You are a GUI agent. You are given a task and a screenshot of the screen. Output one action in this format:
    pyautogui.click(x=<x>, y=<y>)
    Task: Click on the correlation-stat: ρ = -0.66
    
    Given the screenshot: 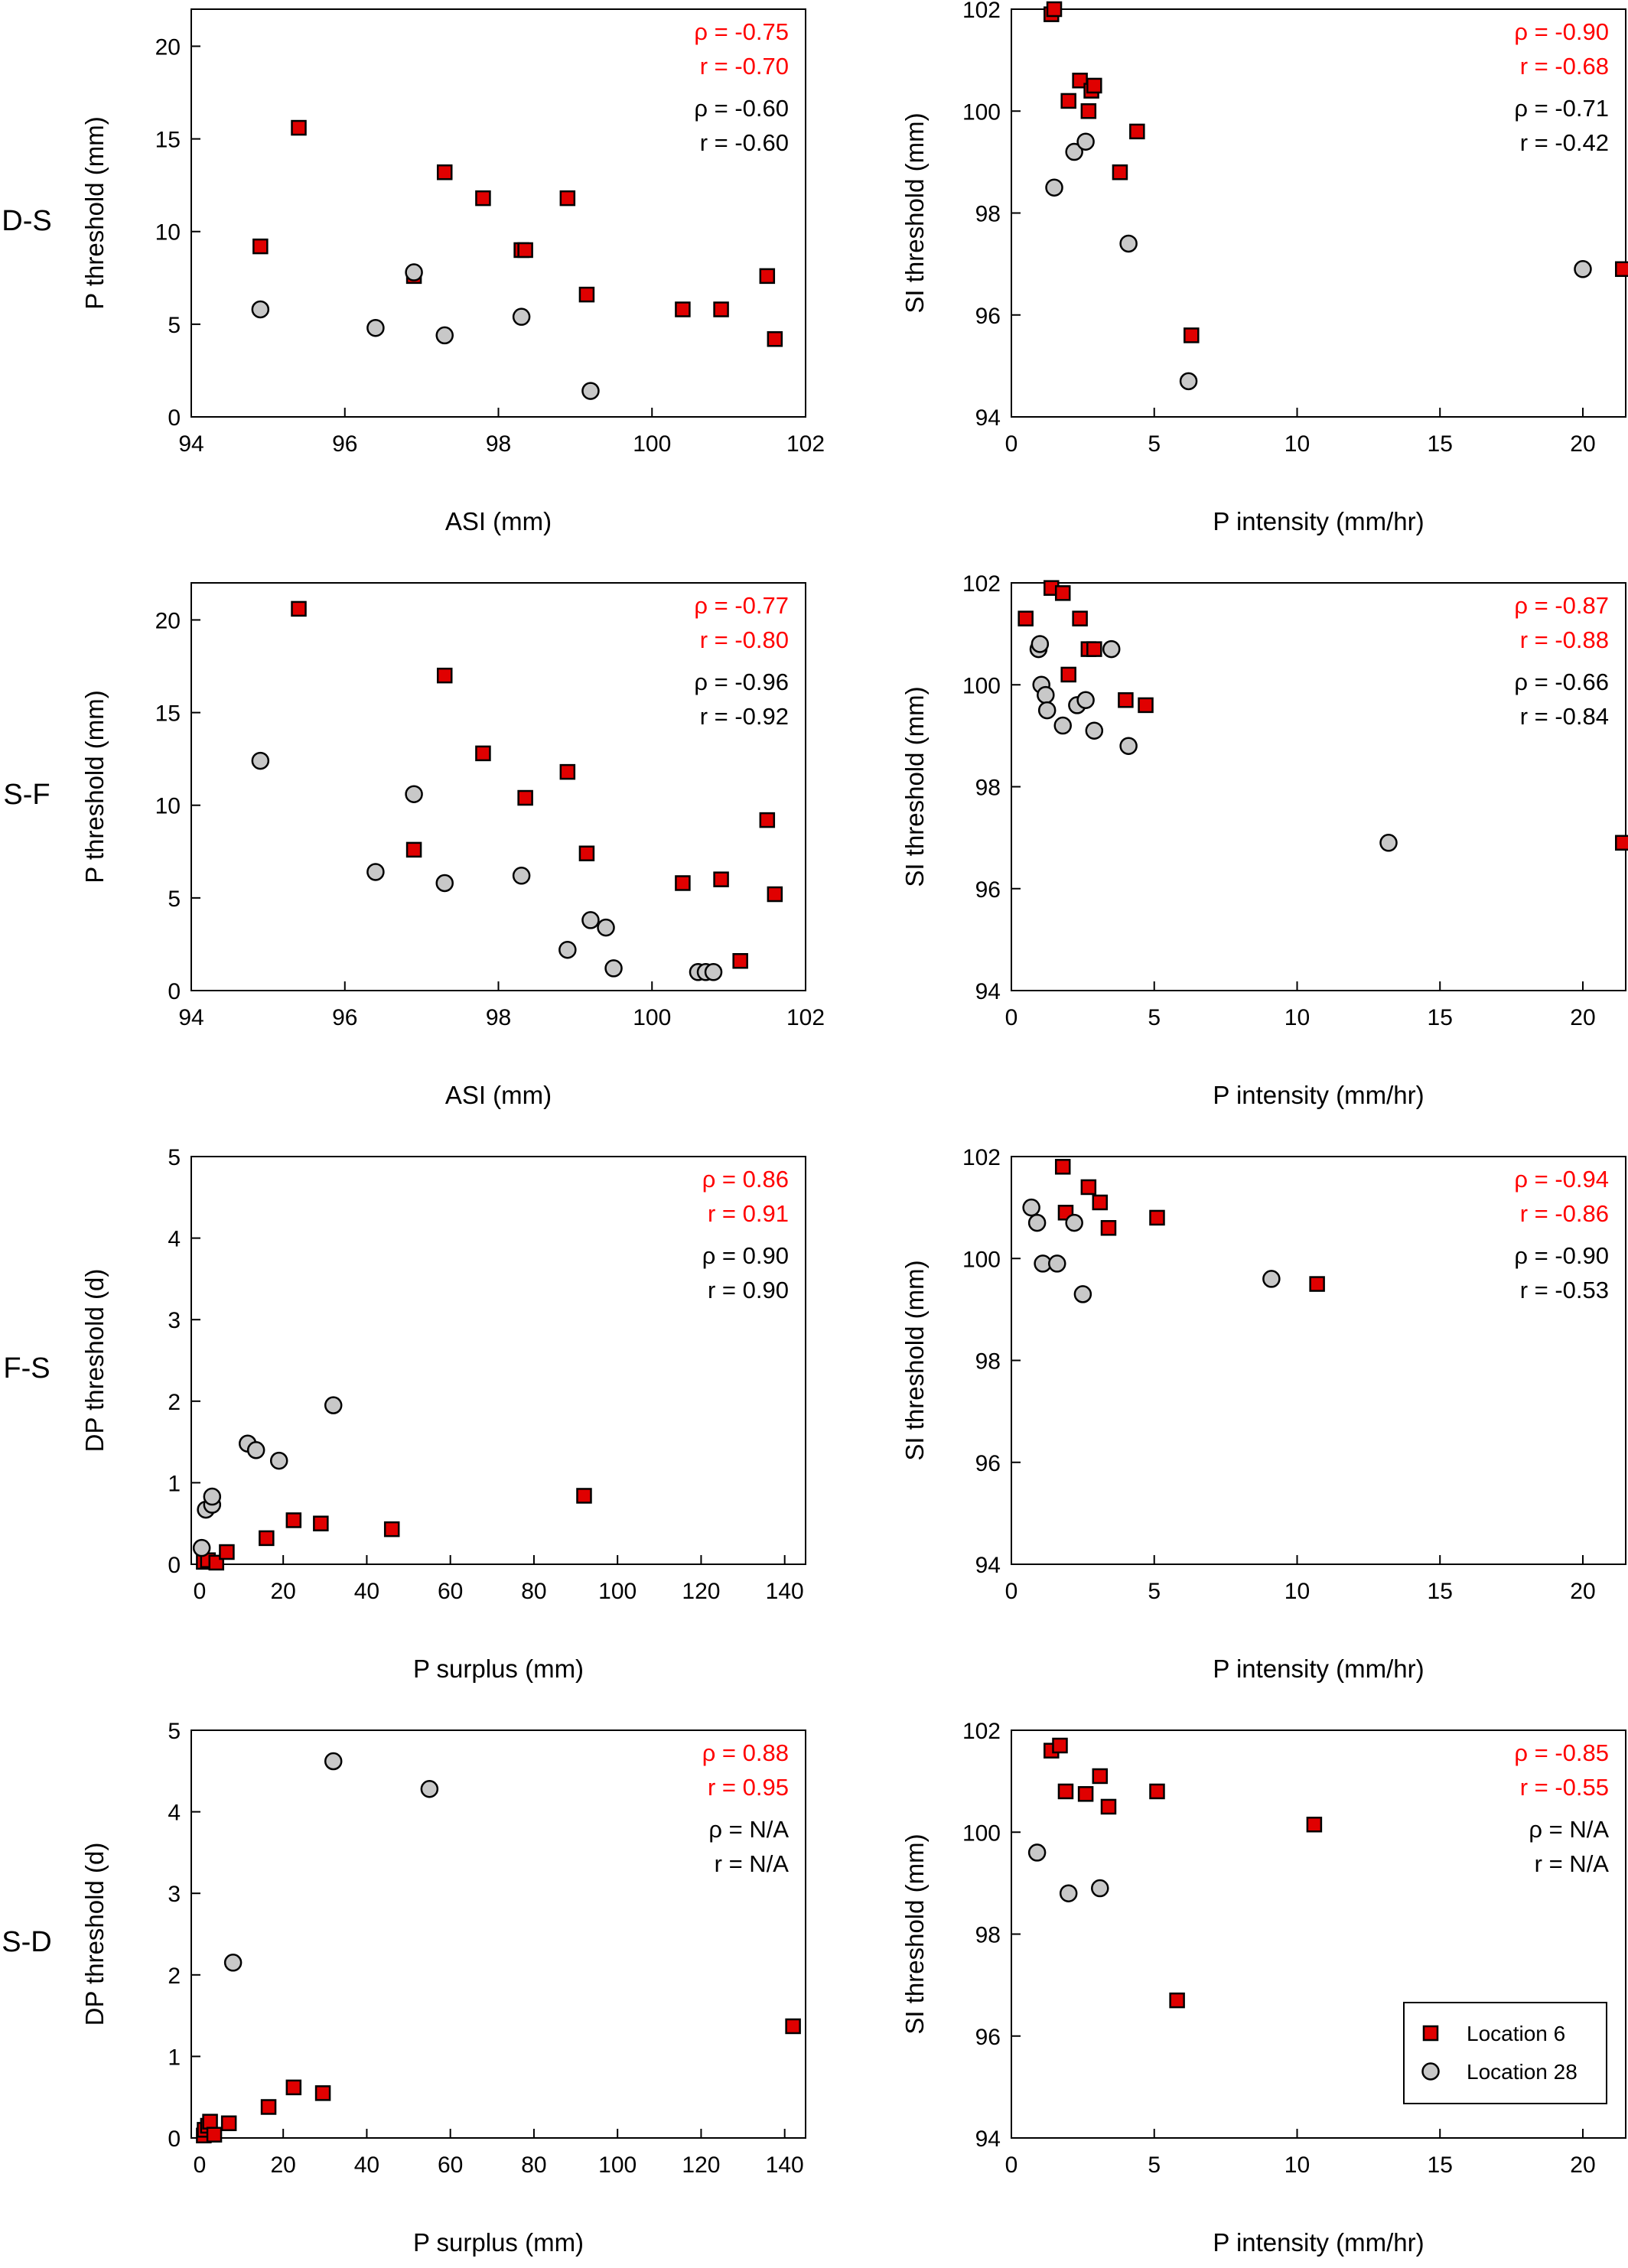 What is the action you would take?
    pyautogui.click(x=1561, y=682)
    